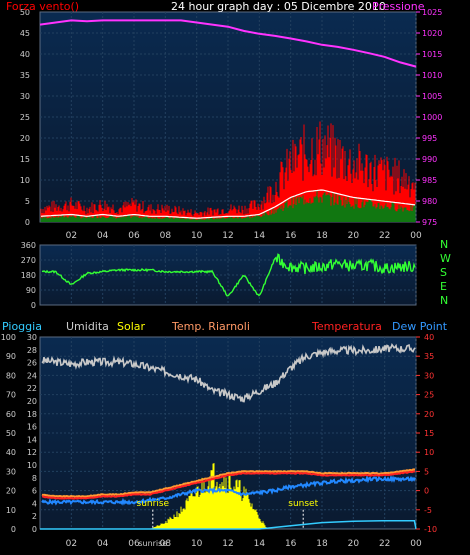 This screenshot has width=470, height=555. Describe the element at coordinates (197, 236) in the screenshot. I see `p1-xtick-label: 10` at that location.